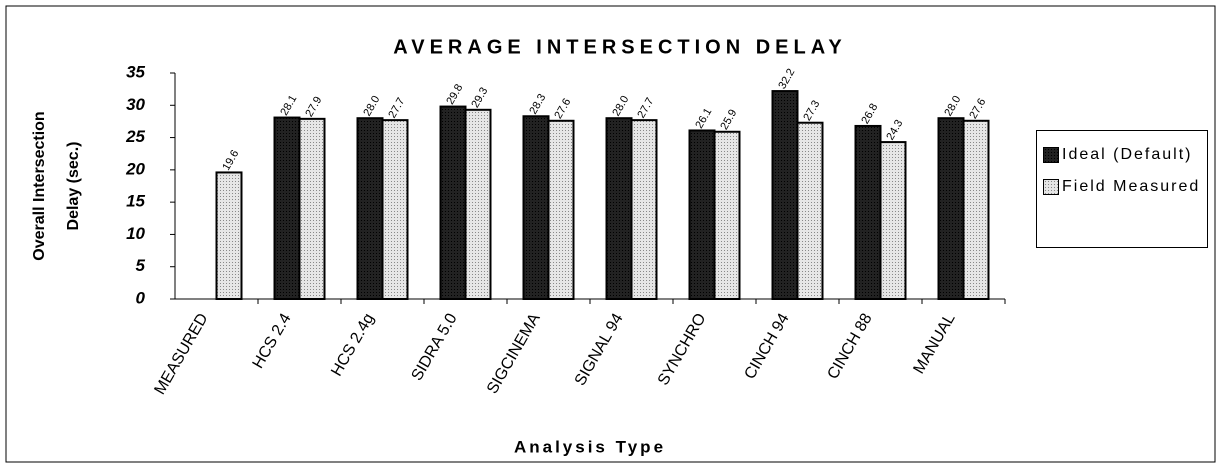 The image size is (1221, 468). I want to click on legend-label: Ideal (Default), so click(1127, 154).